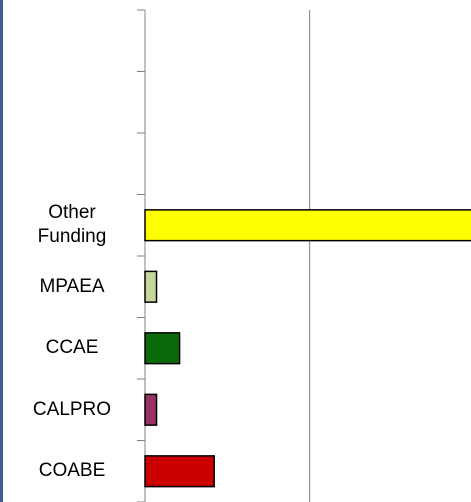 This screenshot has height=502, width=471. Describe the element at coordinates (72, 286) in the screenshot. I see `category-label: MPAEA` at that location.